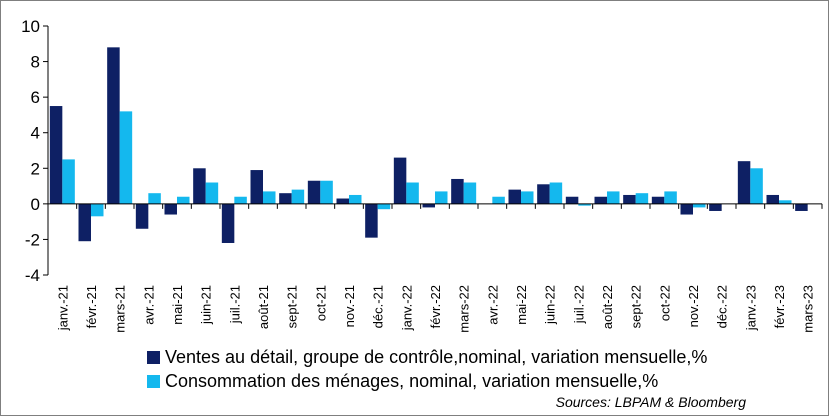 This screenshot has width=829, height=416. Describe the element at coordinates (406, 308) in the screenshot. I see `x-tick-label: janv.-22` at that location.